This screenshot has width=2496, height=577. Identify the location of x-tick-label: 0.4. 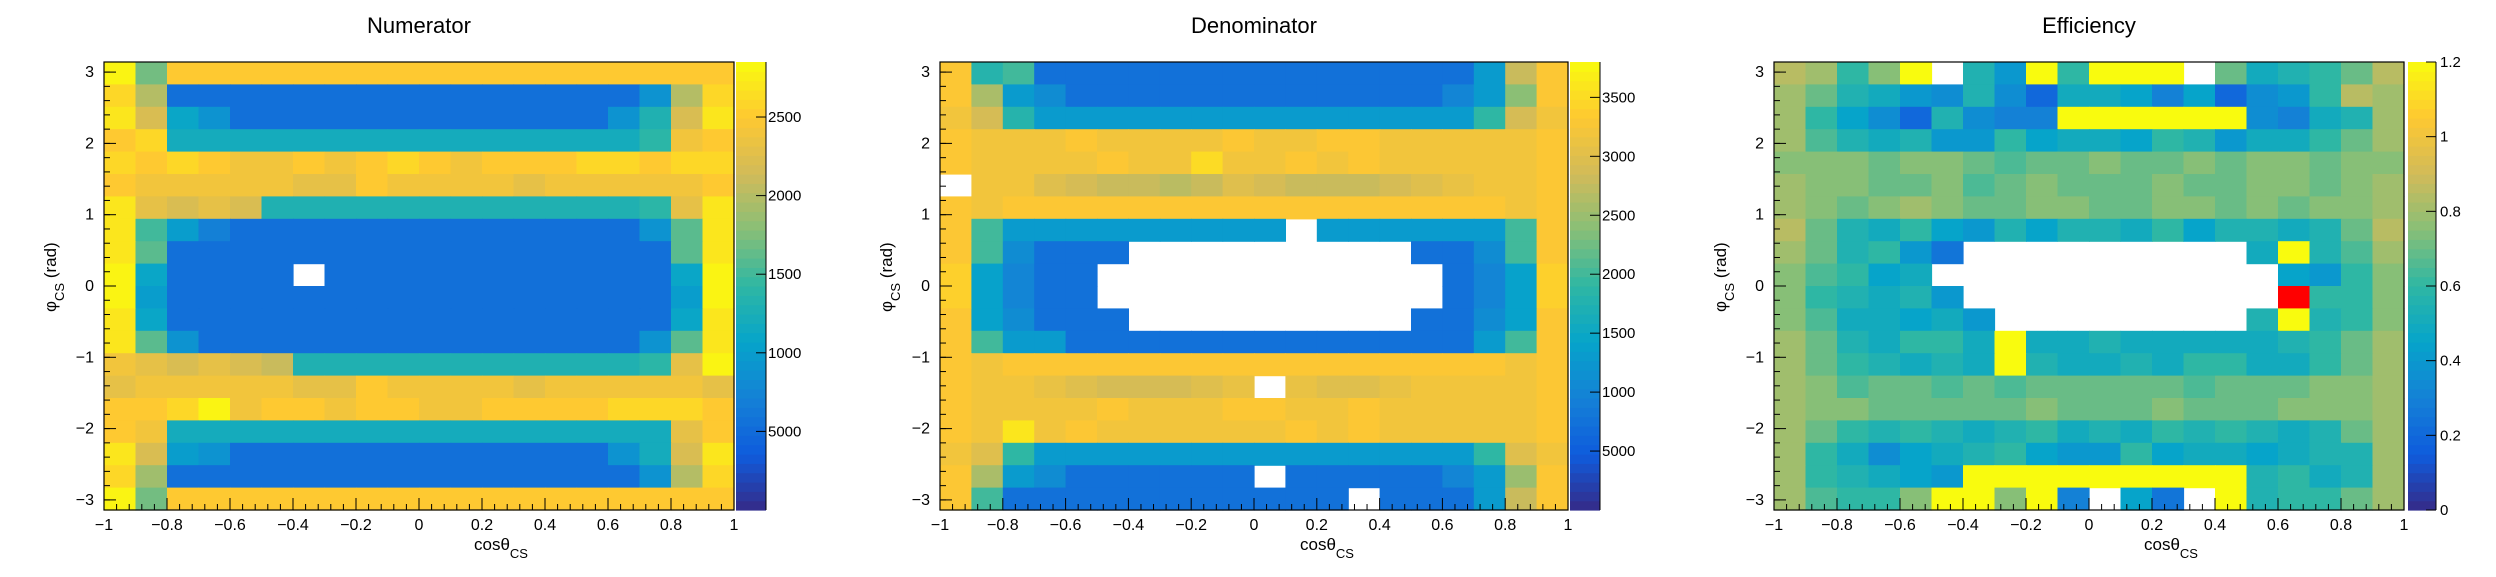
(2215, 525).